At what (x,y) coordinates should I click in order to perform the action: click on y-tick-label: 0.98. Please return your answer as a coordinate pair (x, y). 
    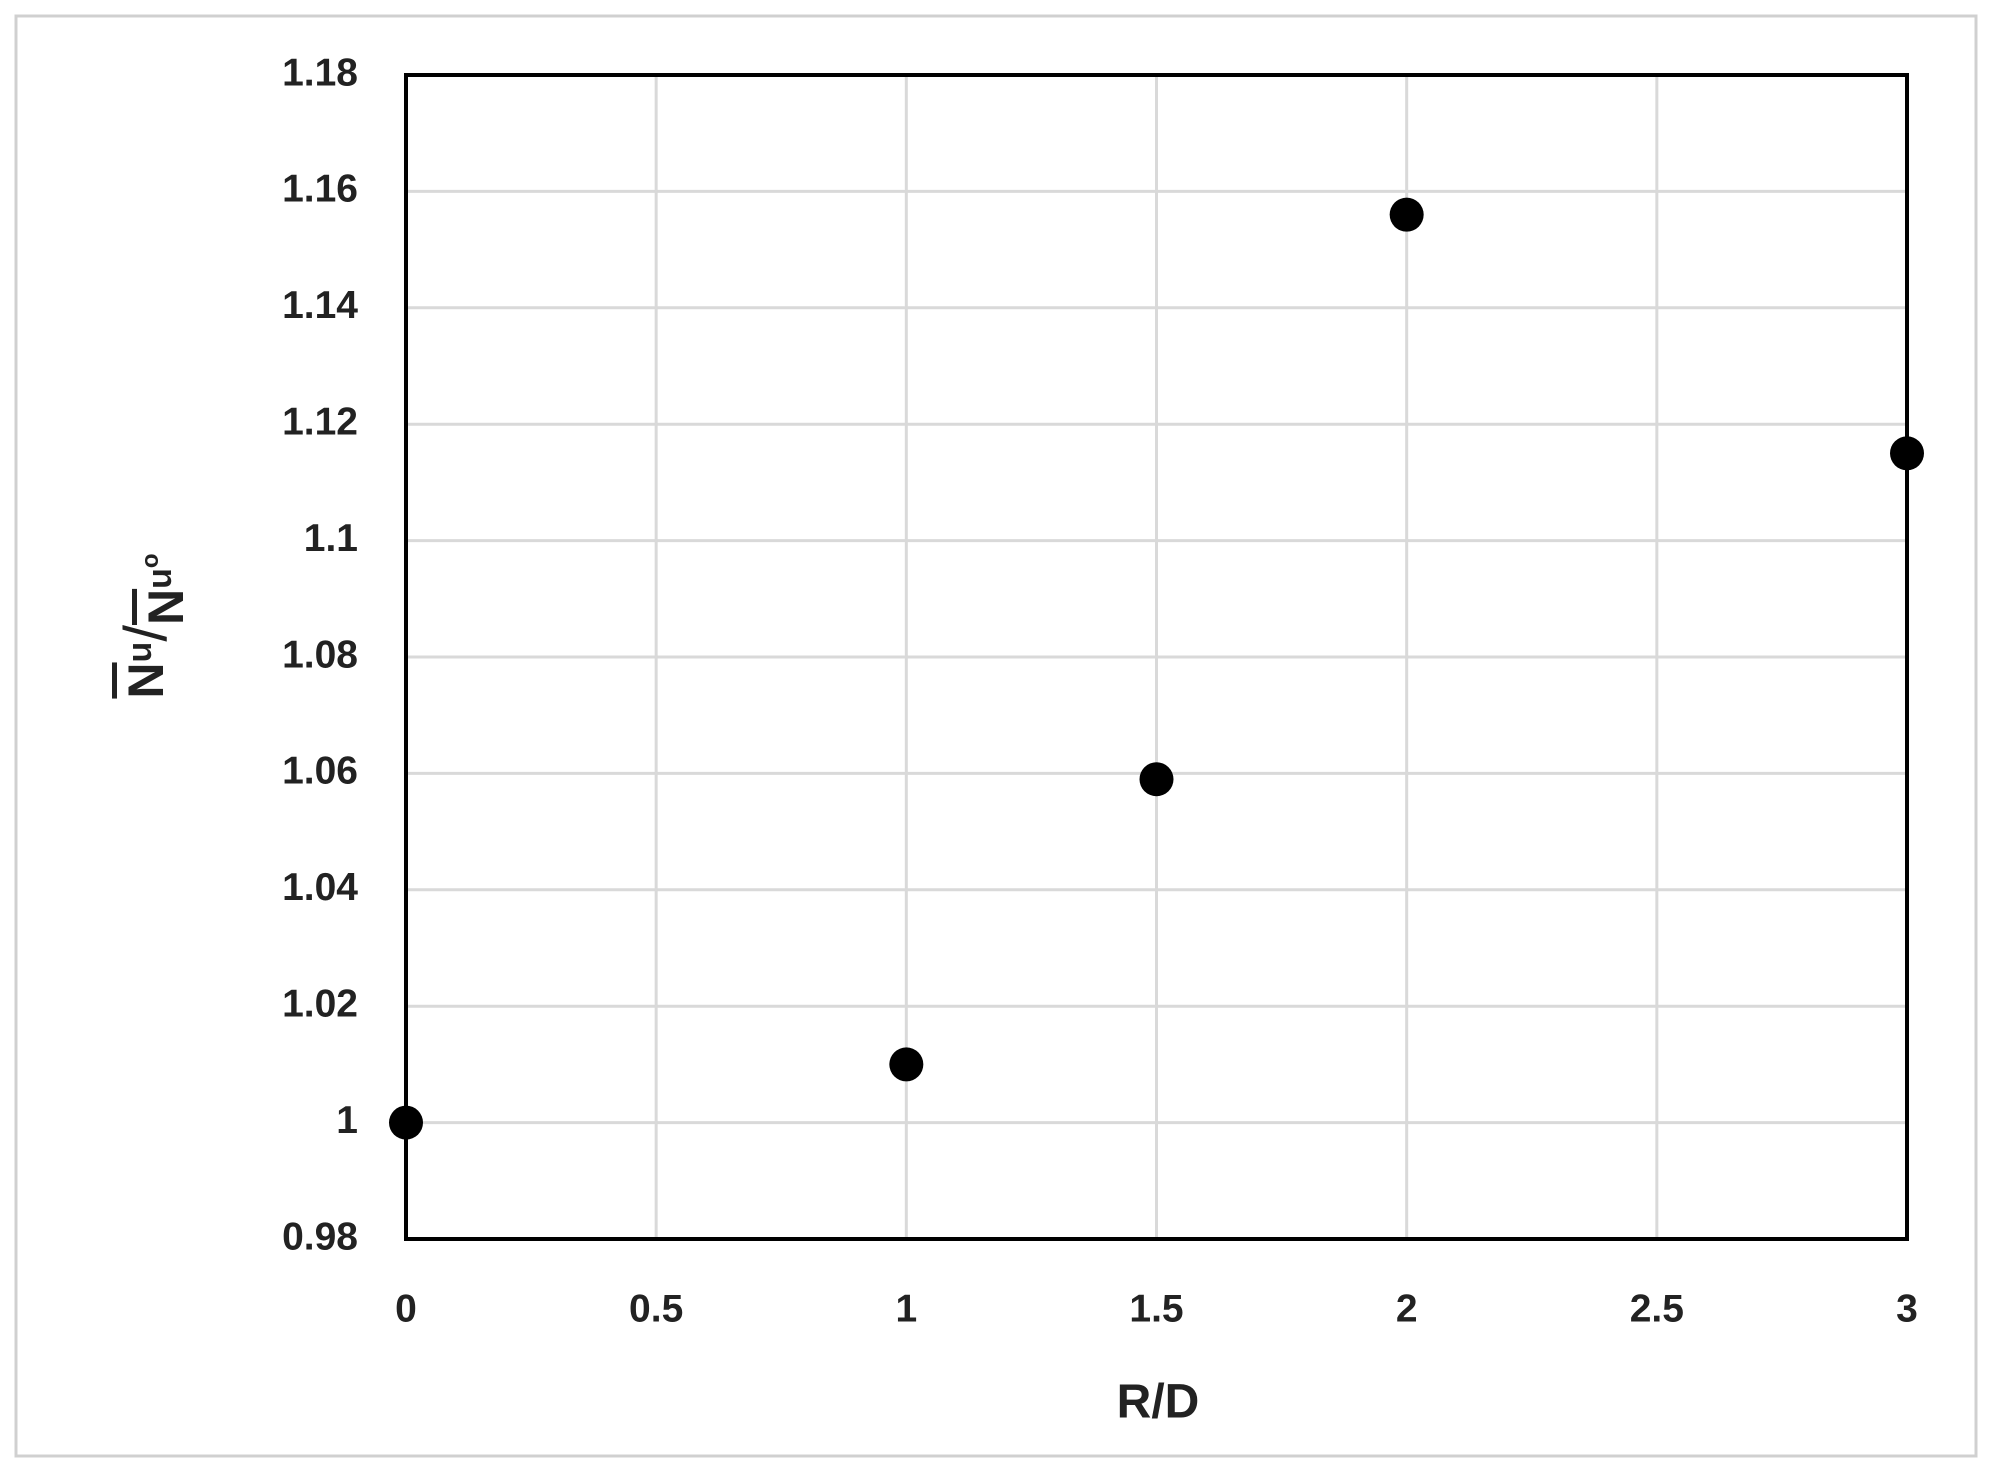
    Looking at the image, I should click on (320, 1236).